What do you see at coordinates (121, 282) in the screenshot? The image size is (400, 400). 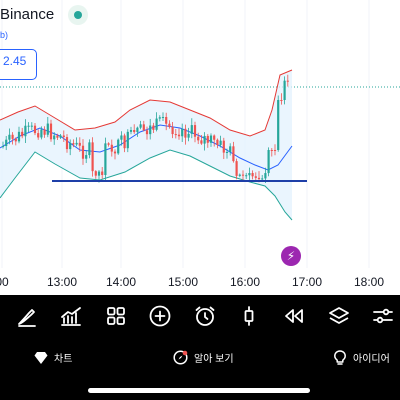 I see `time-tick: 14:00` at bounding box center [121, 282].